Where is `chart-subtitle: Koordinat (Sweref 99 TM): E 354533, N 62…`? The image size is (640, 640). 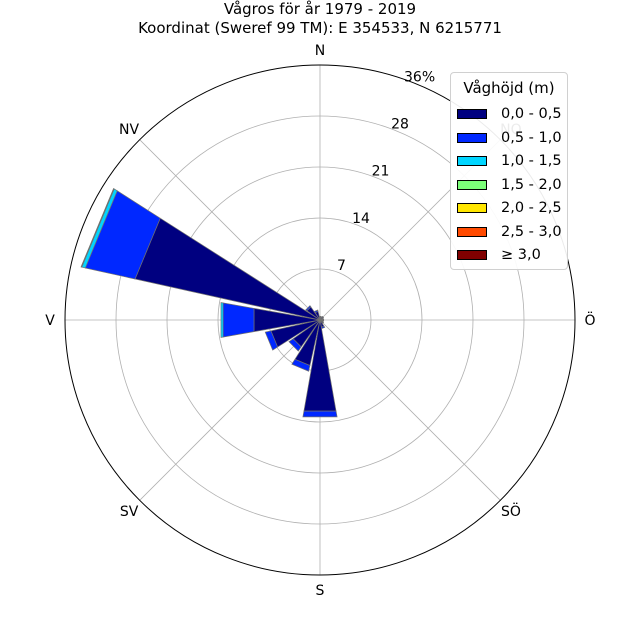 chart-subtitle: Koordinat (Sweref 99 TM): E 354533, N 62… is located at coordinates (320, 28).